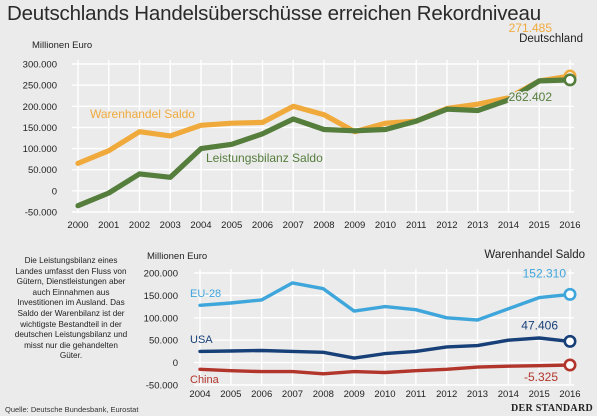  What do you see at coordinates (62, 45) in the screenshot?
I see `top-unit-label: Millionen Euro` at bounding box center [62, 45].